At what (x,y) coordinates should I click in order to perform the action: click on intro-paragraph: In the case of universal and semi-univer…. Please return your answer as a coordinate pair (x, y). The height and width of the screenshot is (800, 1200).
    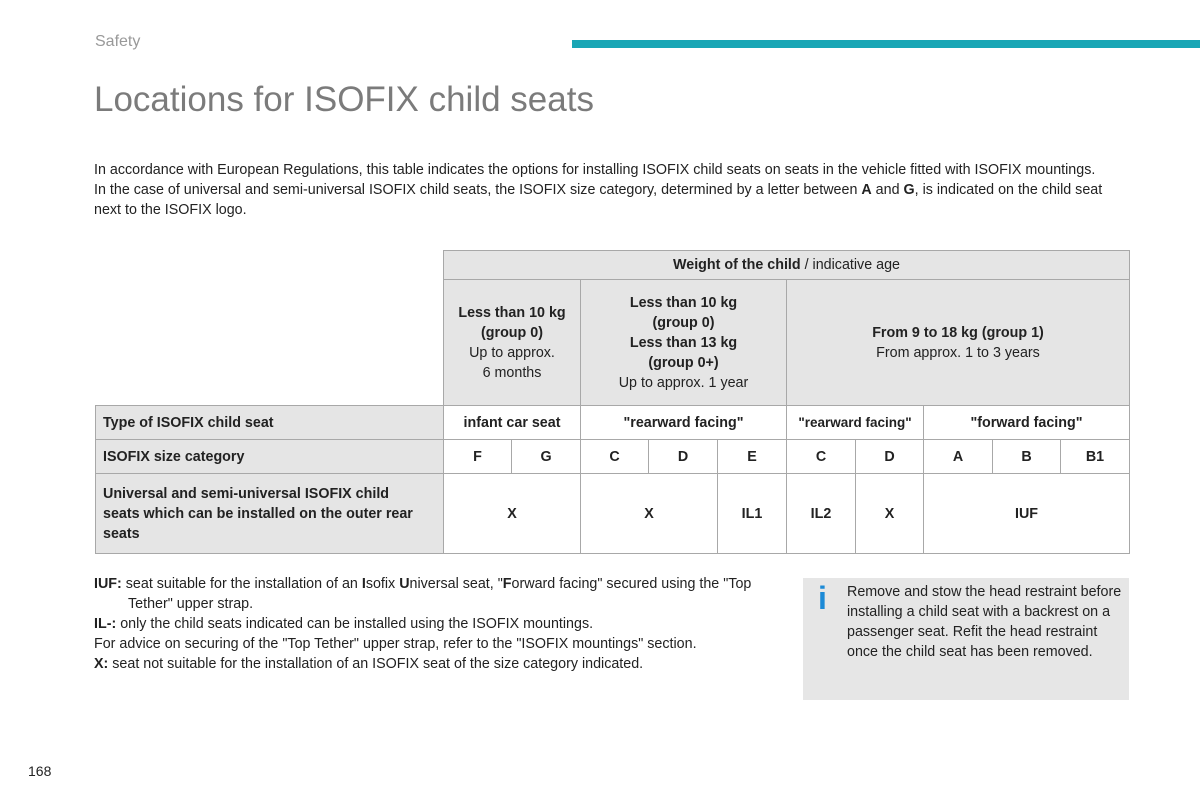
    Looking at the image, I should click on (609, 200).